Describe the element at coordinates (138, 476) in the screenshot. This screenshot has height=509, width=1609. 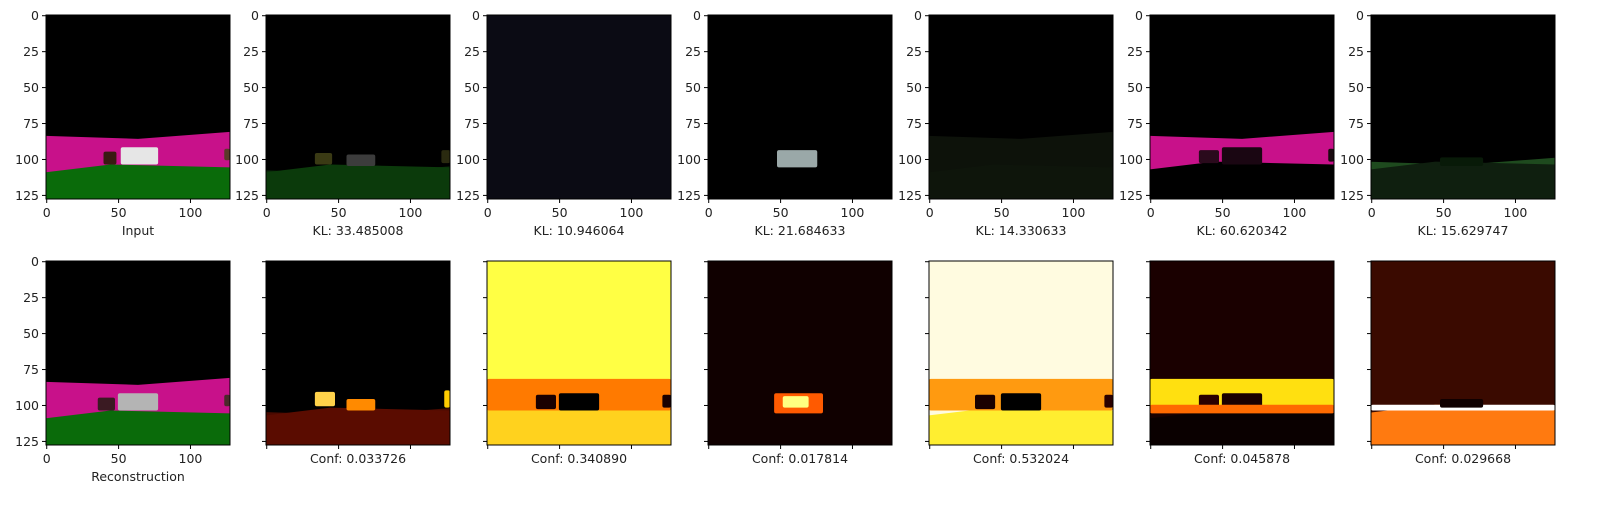
I see `panel-caption: Reconstruction` at that location.